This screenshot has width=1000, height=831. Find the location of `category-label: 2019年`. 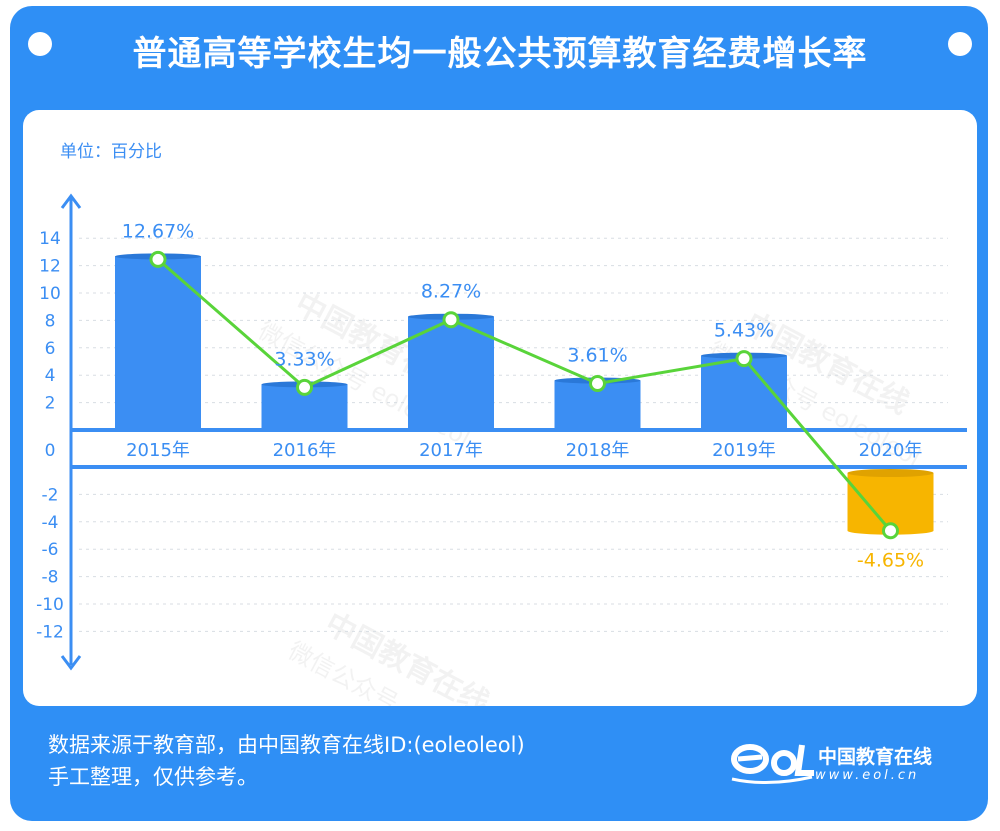

category-label: 2019年 is located at coordinates (744, 450).